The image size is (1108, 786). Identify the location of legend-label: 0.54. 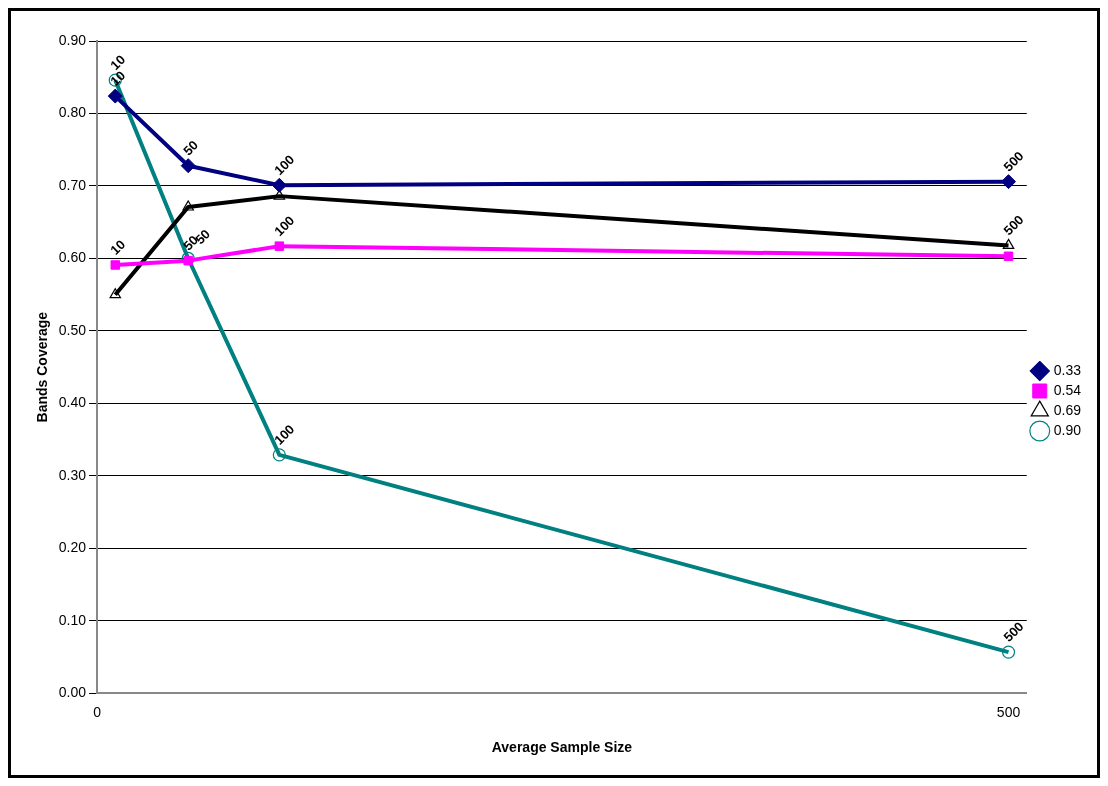
(1067, 389).